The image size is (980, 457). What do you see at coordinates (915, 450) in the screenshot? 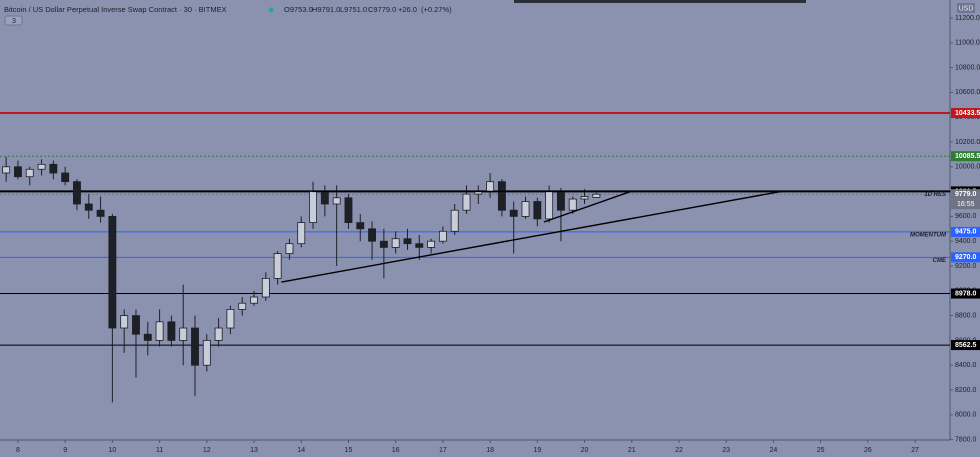
I see `x-tick-label: 27` at bounding box center [915, 450].